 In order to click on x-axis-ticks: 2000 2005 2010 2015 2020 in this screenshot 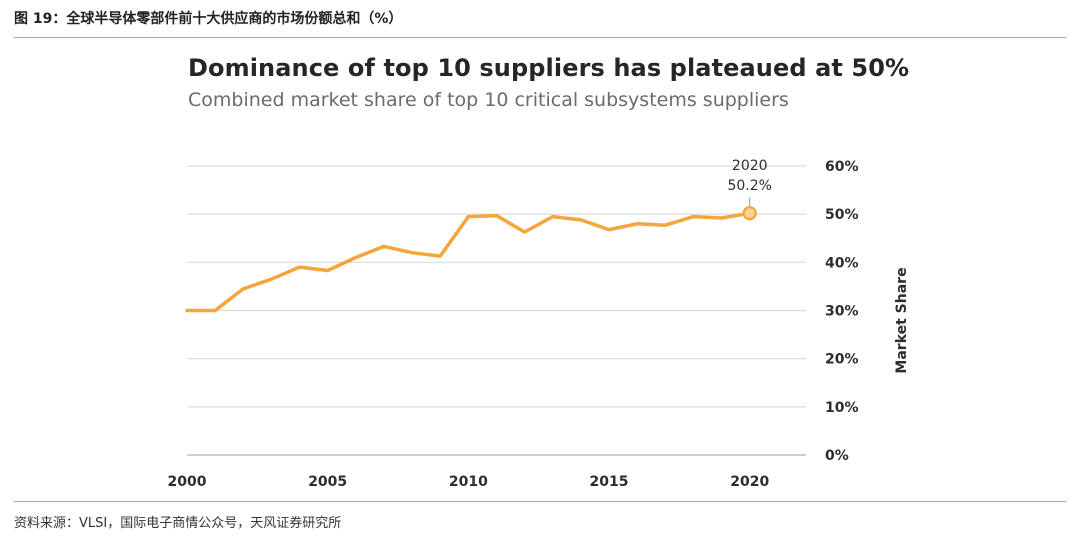, I will do `click(469, 482)`.